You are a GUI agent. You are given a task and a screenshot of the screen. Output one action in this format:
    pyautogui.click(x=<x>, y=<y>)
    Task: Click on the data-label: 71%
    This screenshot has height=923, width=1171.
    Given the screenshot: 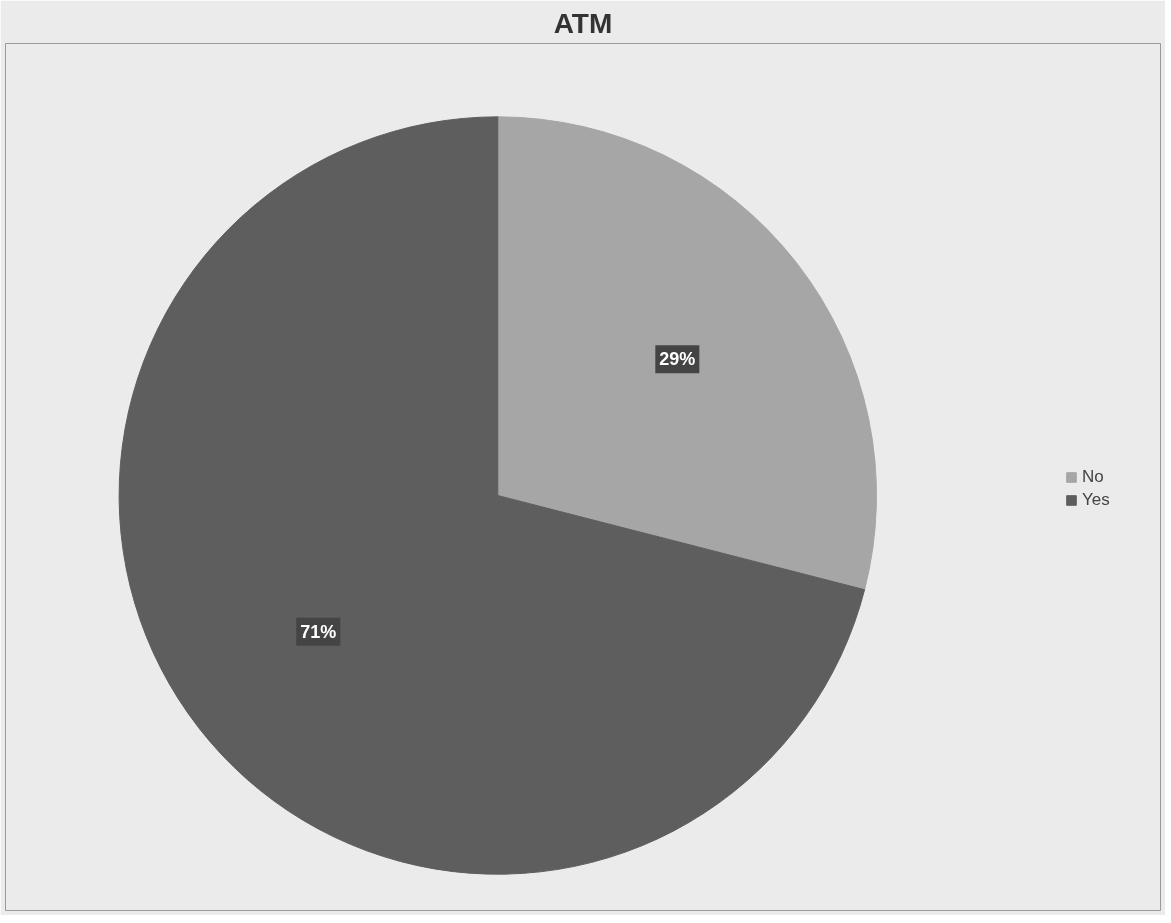 What is the action you would take?
    pyautogui.click(x=318, y=631)
    